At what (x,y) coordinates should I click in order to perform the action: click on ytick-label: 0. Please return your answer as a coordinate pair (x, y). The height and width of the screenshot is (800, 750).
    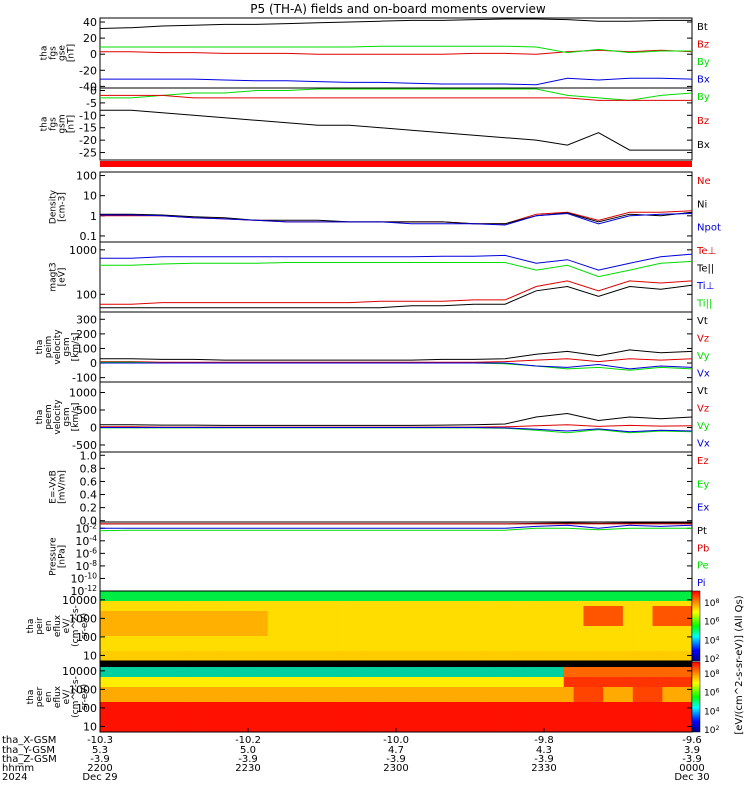
    Looking at the image, I should click on (93, 54).